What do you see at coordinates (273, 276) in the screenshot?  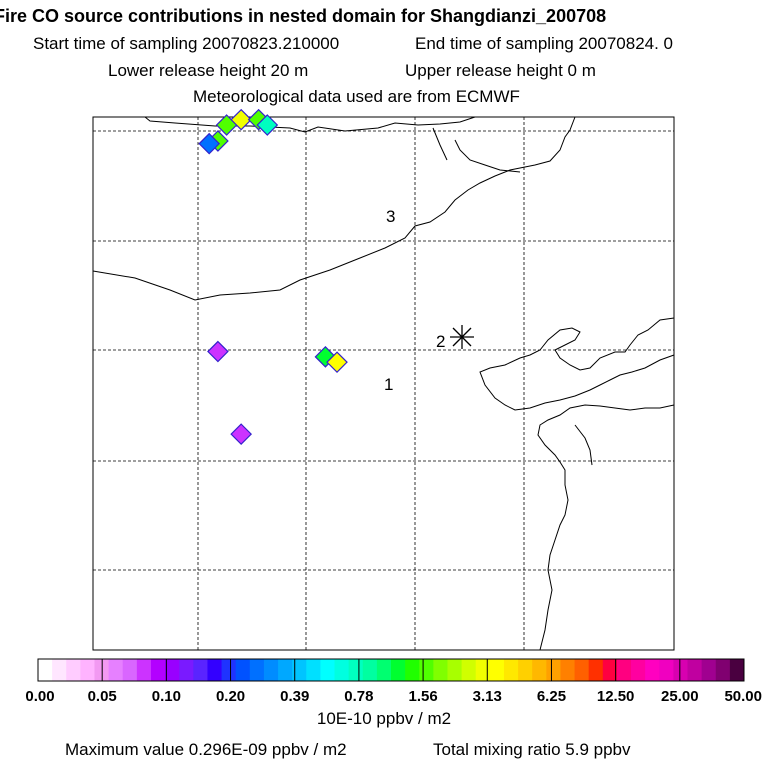 I see `source-cells` at bounding box center [273, 276].